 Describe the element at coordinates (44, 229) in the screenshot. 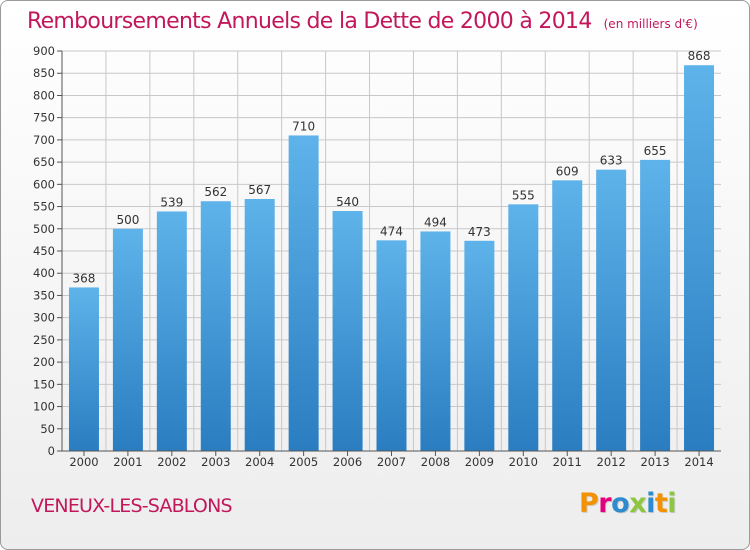

I see `y-tick-label: 500` at that location.